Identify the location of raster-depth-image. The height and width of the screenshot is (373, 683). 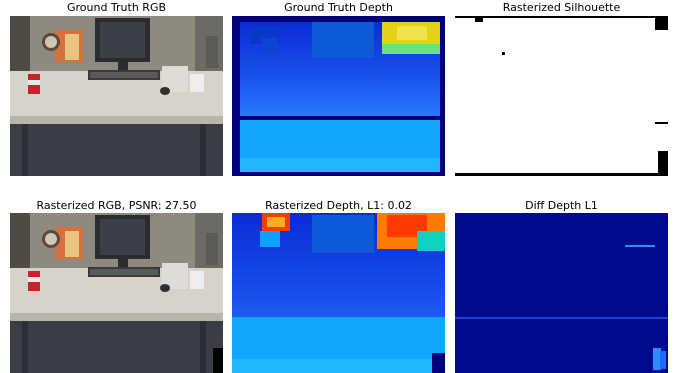
(338, 293).